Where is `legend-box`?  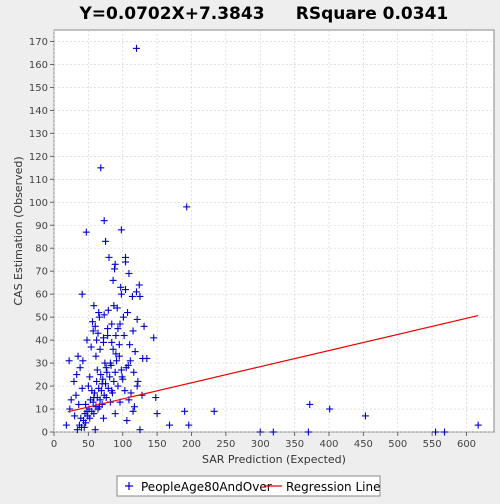
legend-box is located at coordinates (248, 486).